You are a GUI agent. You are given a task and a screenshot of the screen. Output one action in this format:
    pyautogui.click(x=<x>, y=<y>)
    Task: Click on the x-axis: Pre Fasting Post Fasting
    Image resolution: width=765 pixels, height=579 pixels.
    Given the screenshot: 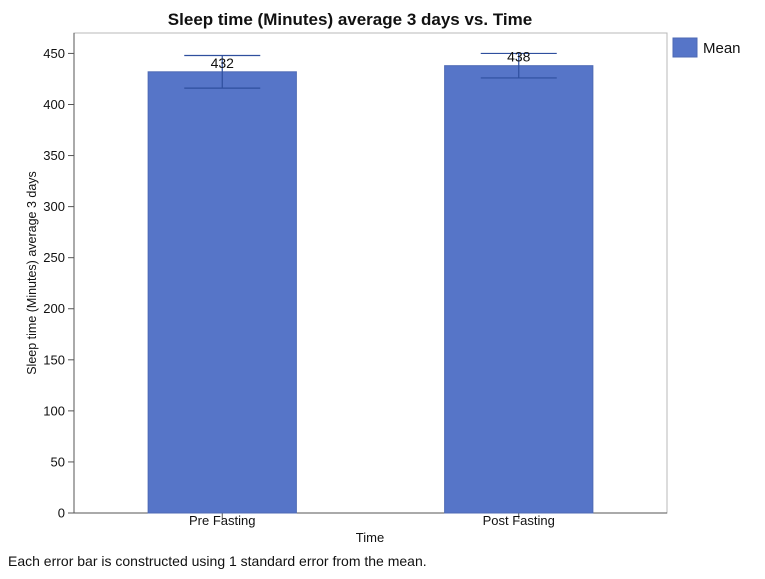 What is the action you would take?
    pyautogui.click(x=370, y=520)
    